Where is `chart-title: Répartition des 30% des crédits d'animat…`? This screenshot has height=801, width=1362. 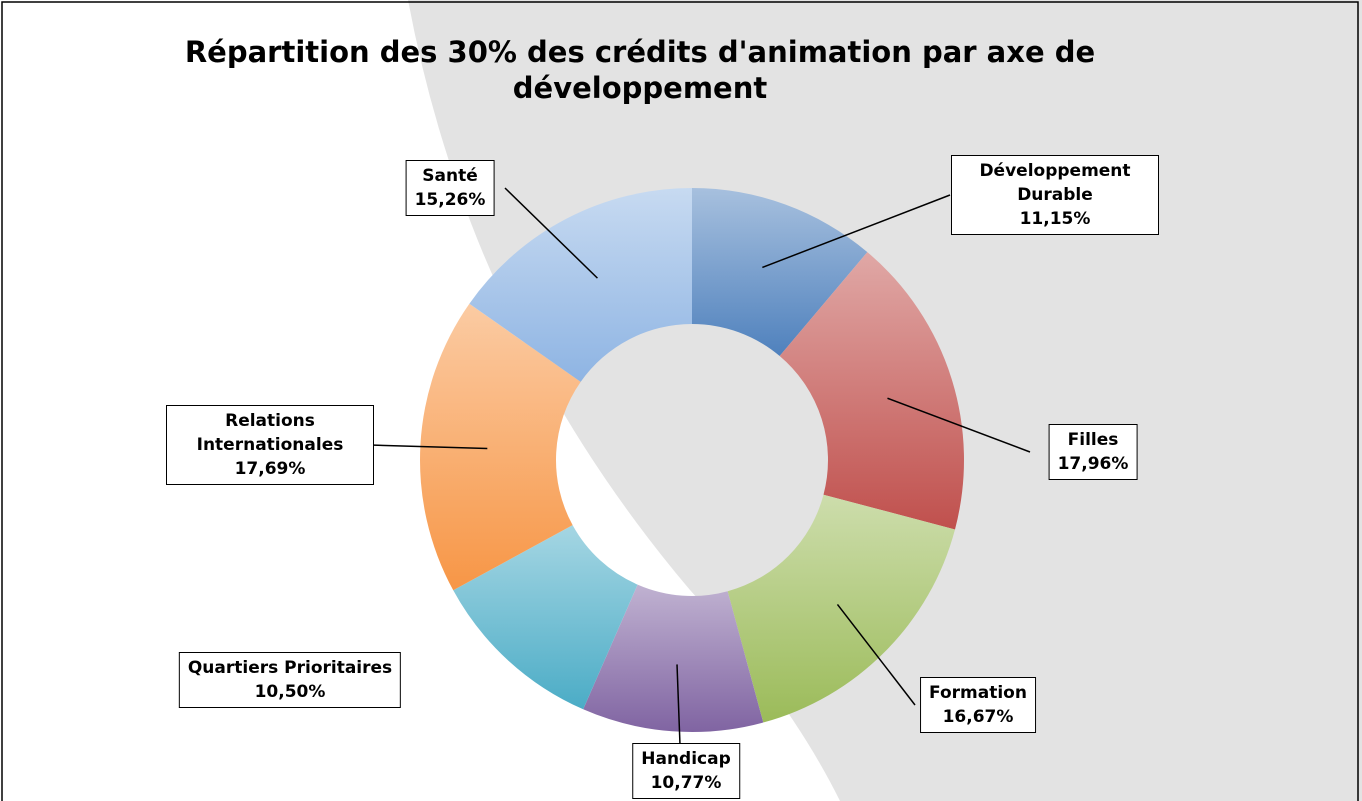
chart-title: Répartition des 30% des crédits d'animat… is located at coordinates (640, 70).